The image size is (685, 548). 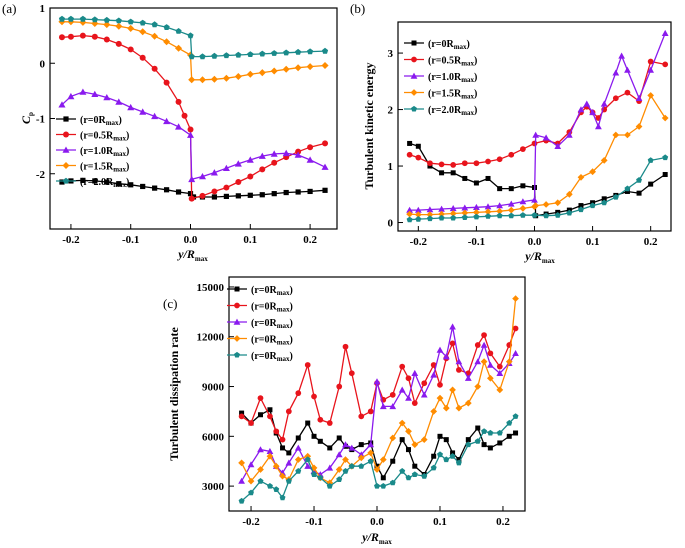 I want to click on legend-entry-a-4: (r=2.0Rmax), so click(x=92, y=183).